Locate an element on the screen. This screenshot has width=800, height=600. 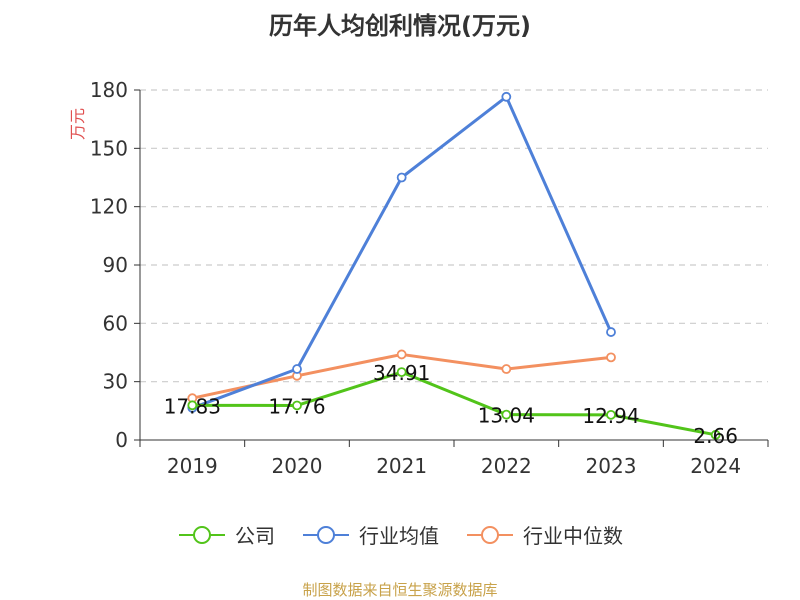
y-tick-label: 60 is located at coordinates (115, 323).